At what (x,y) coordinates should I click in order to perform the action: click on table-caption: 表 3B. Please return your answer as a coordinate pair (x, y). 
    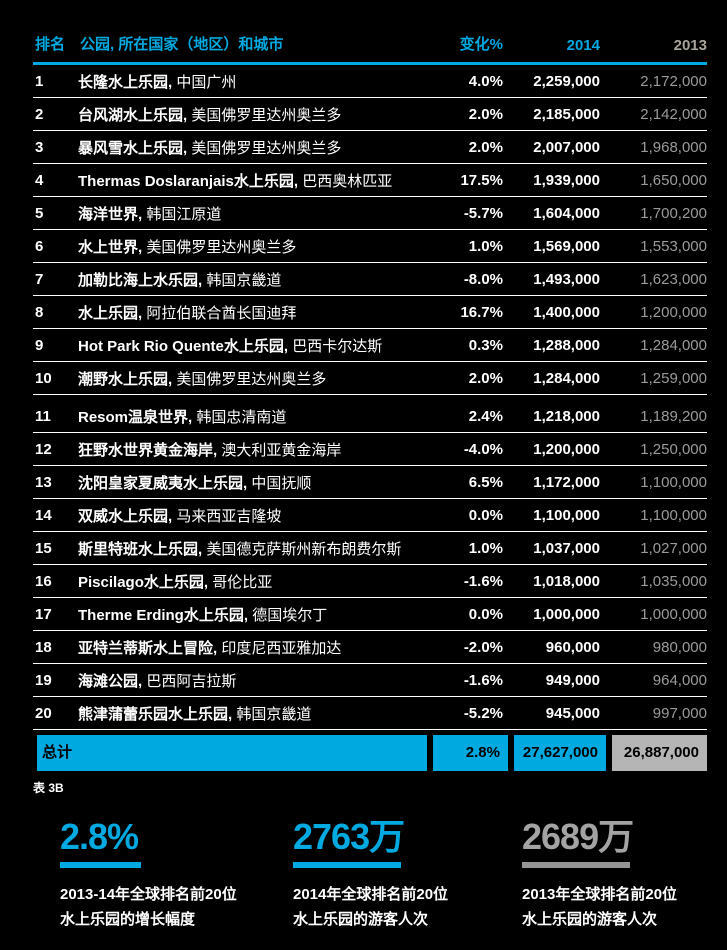
    Looking at the image, I should click on (48, 788).